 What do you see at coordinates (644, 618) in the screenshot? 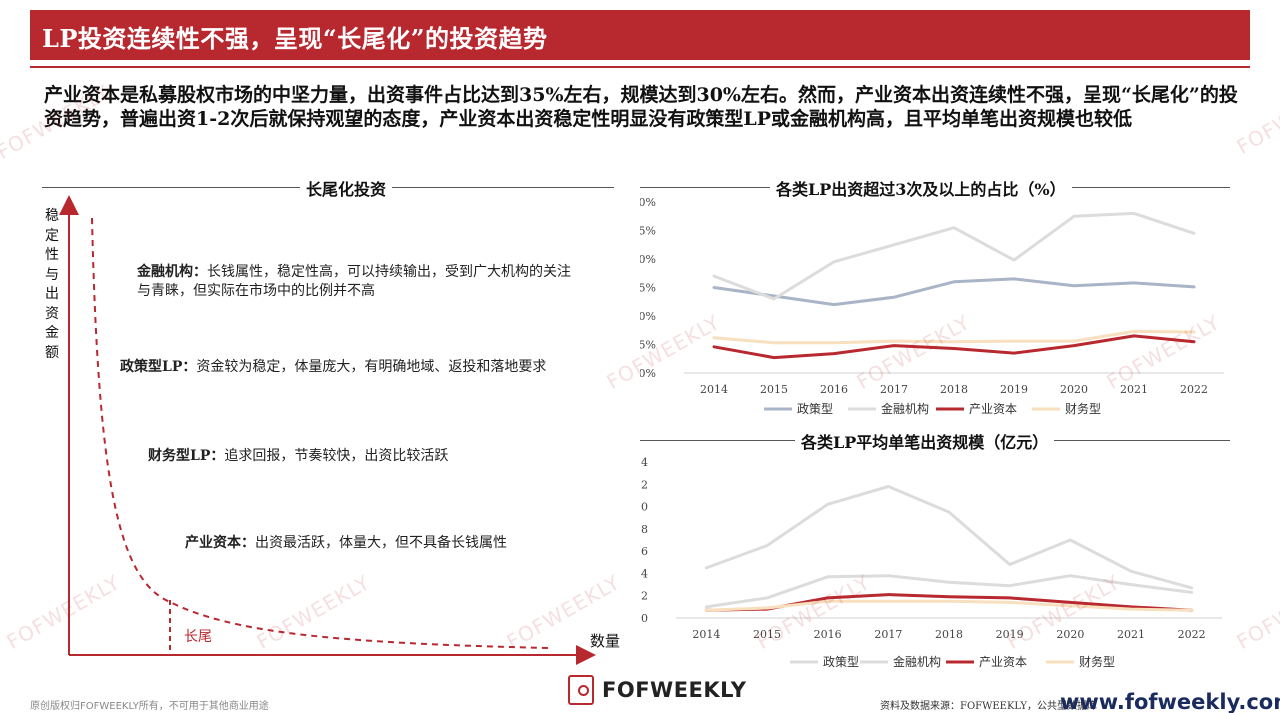
I see `y-tick-label: 0` at bounding box center [644, 618].